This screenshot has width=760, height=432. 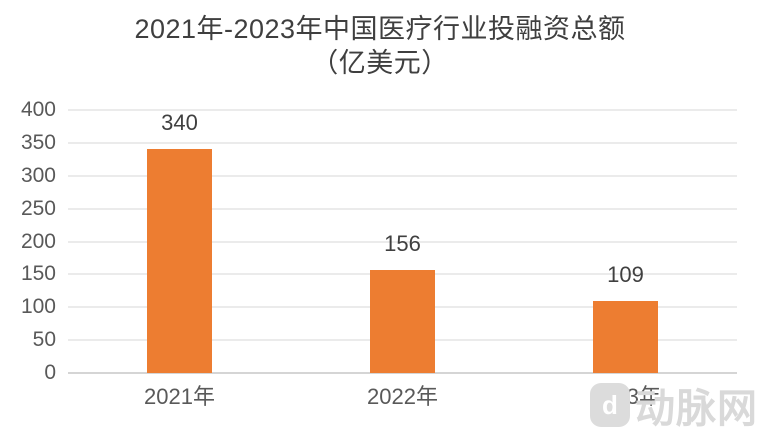 What do you see at coordinates (380, 29) in the screenshot?
I see `chart-title-line-1: 2021年-2023年中国医疗行业投融资总额` at bounding box center [380, 29].